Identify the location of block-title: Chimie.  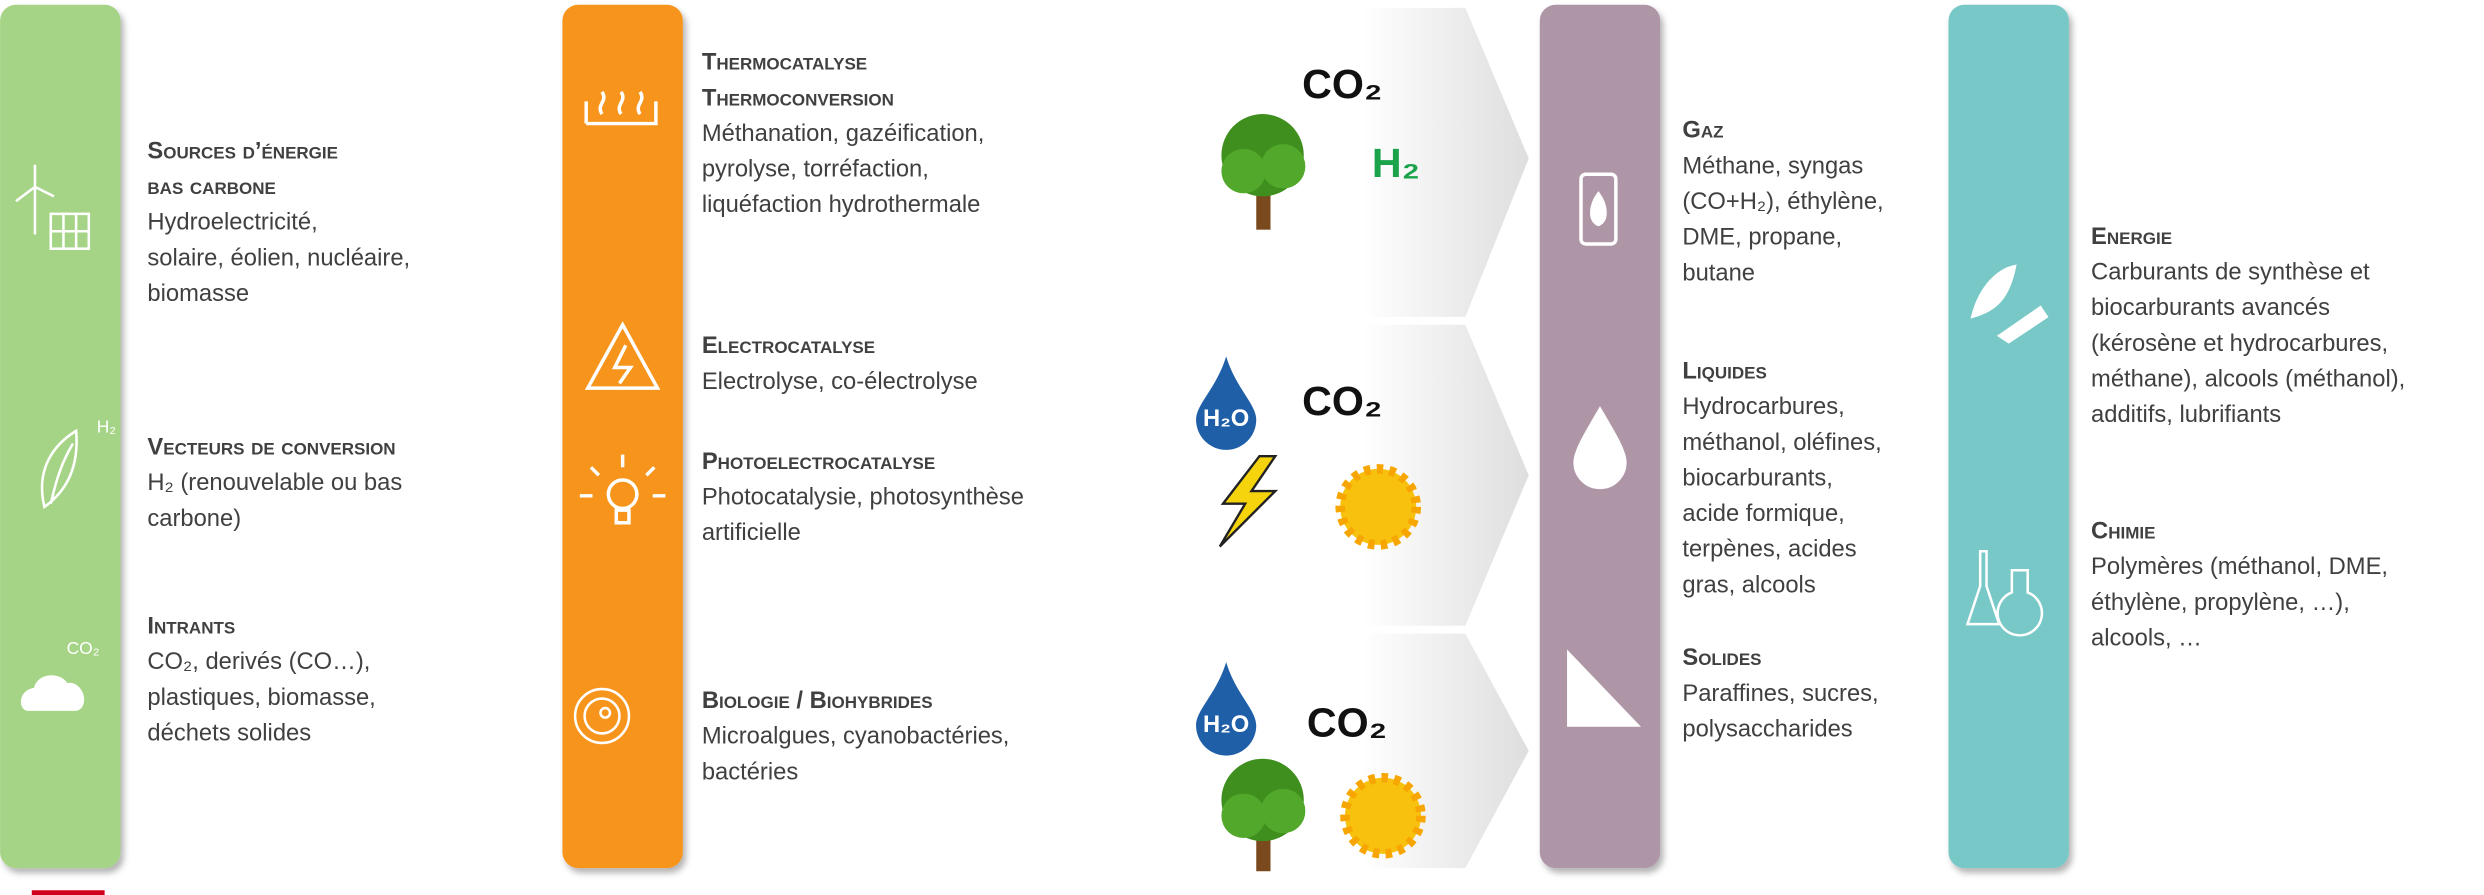
(2123, 531).